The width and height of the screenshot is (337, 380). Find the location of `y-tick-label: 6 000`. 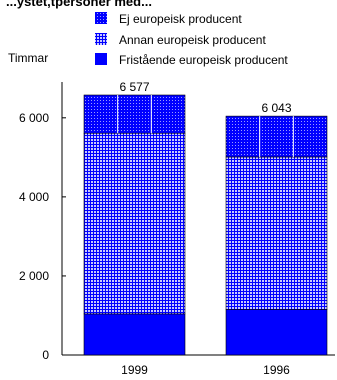

y-tick-label: 6 000 is located at coordinates (34, 118).